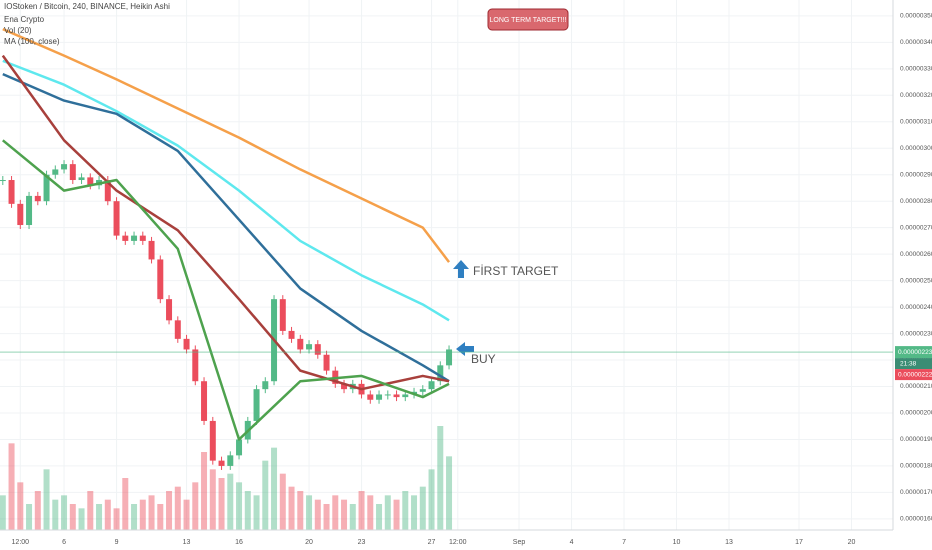  What do you see at coordinates (916, 42) in the screenshot?
I see `y-tick-label: 0.00000340` at bounding box center [916, 42].